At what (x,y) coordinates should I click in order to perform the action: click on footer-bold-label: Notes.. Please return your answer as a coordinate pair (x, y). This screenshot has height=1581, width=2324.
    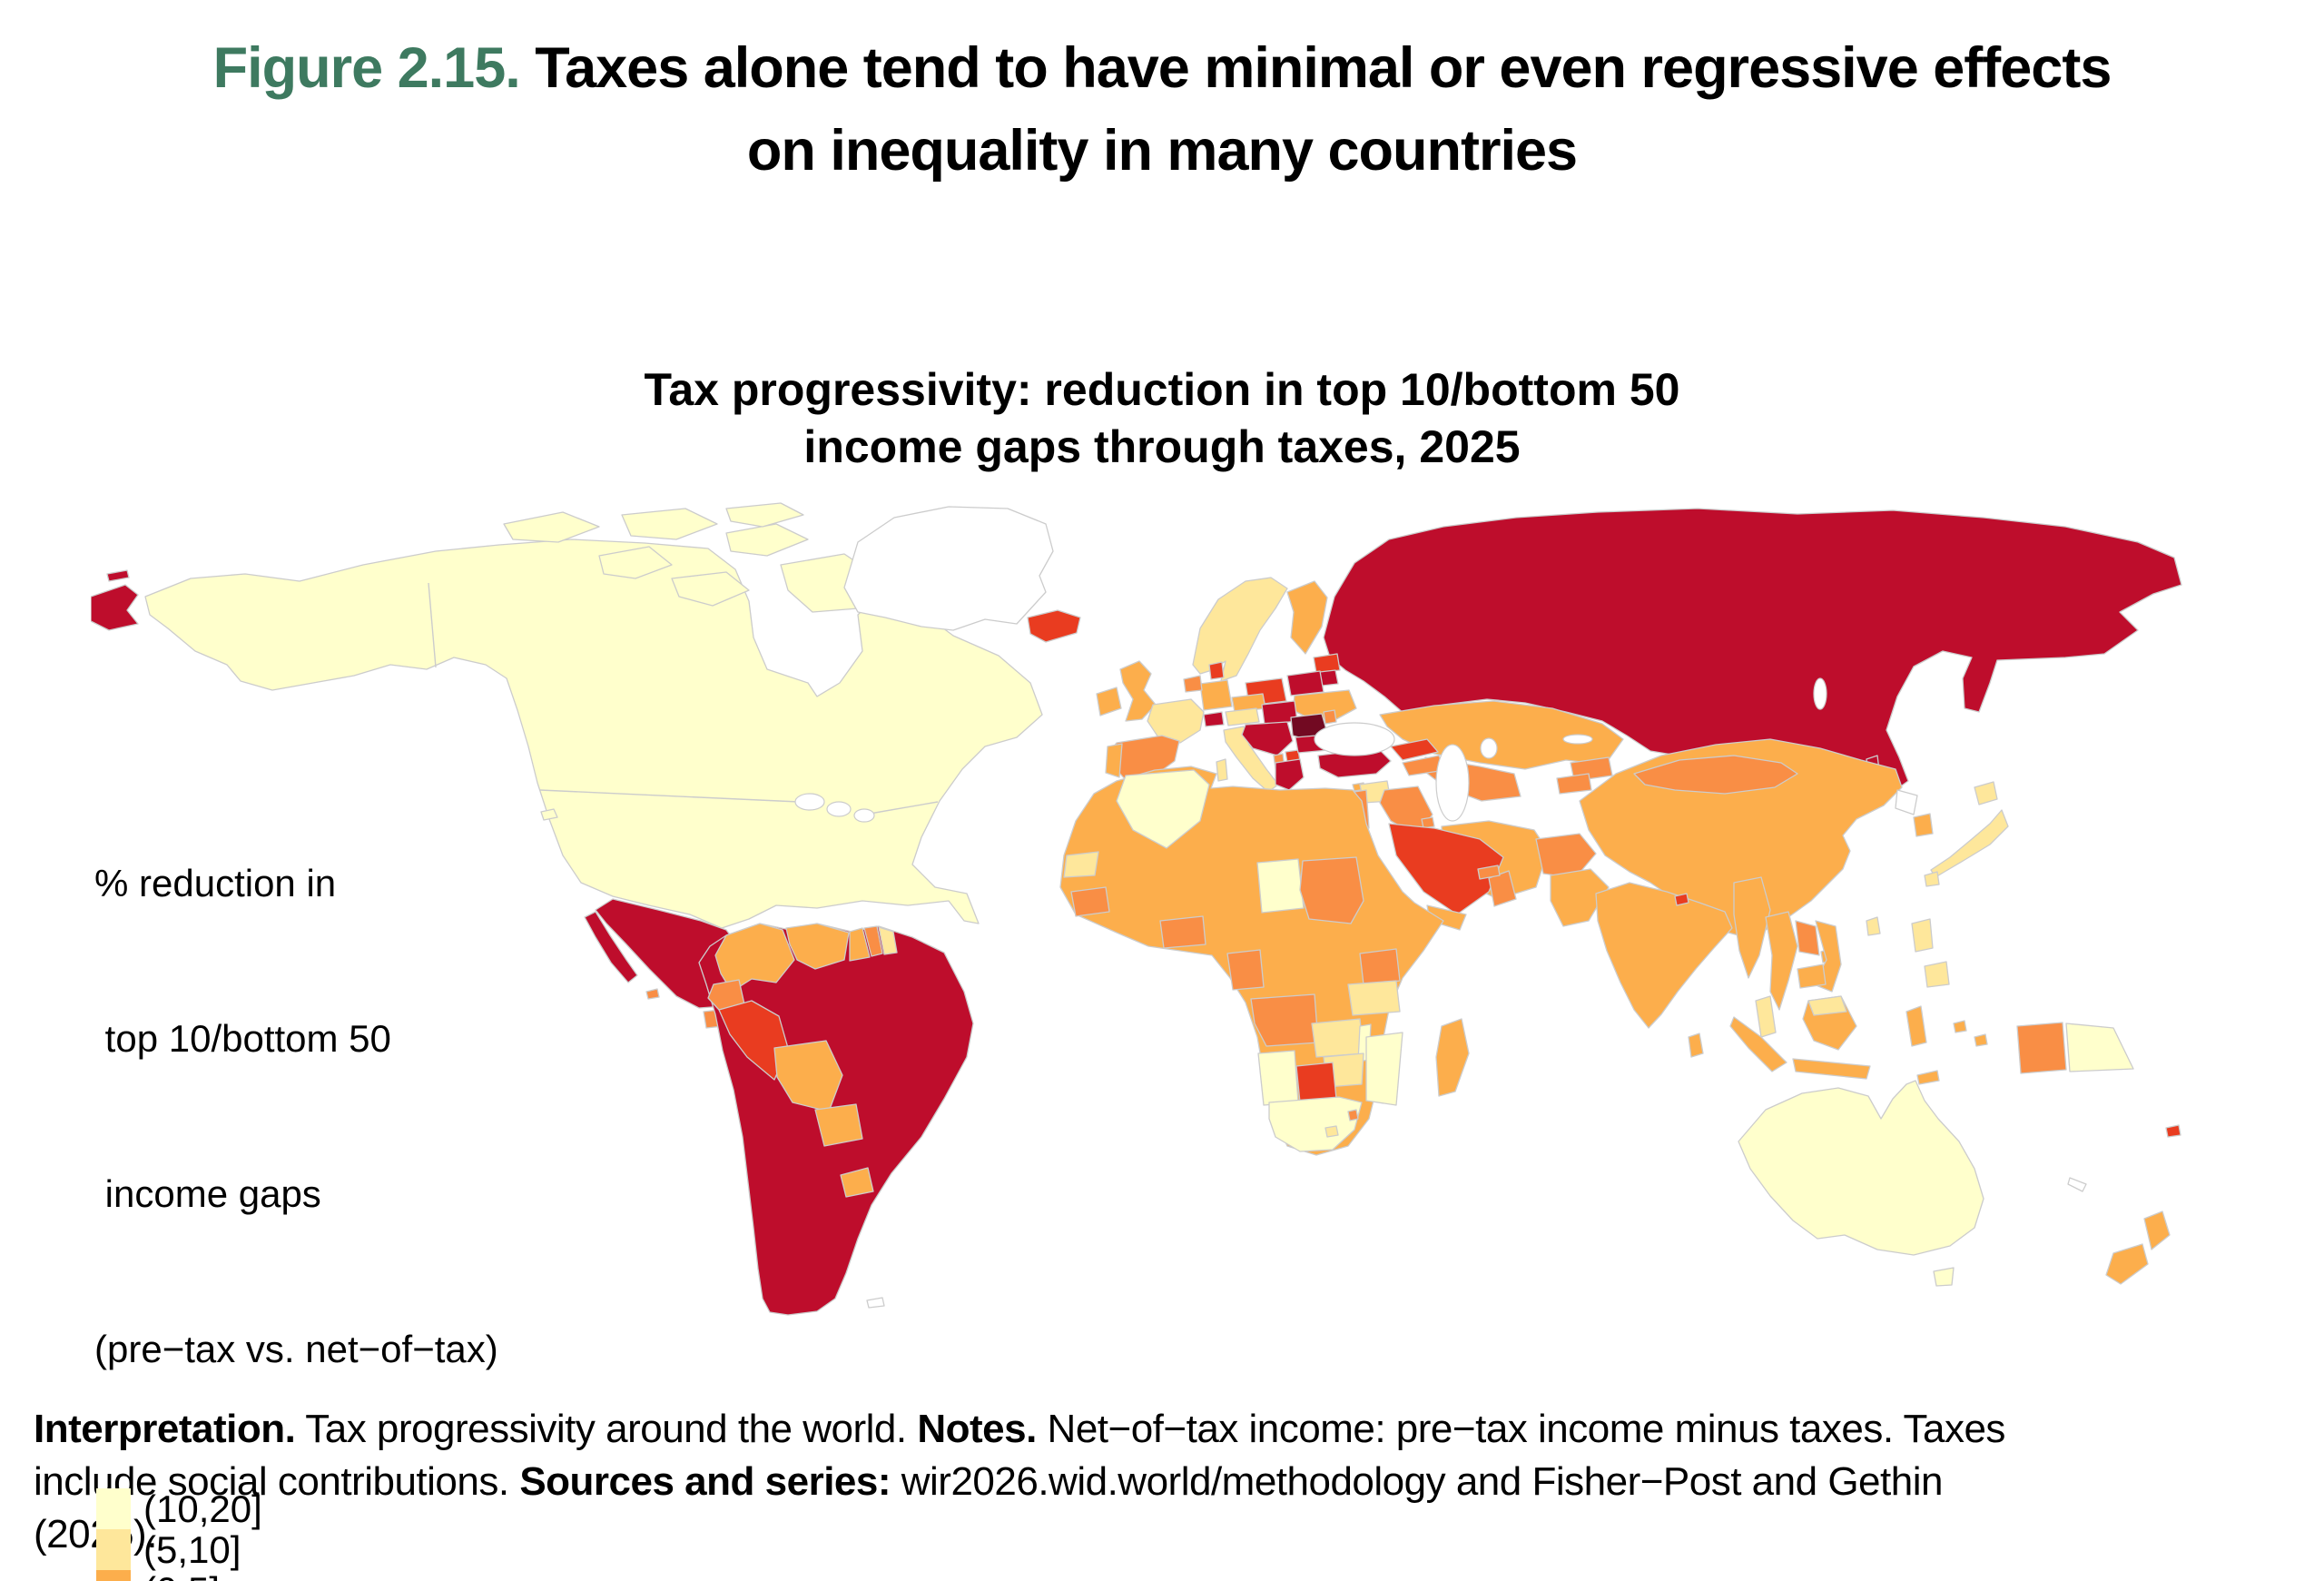
    Looking at the image, I should click on (977, 1429).